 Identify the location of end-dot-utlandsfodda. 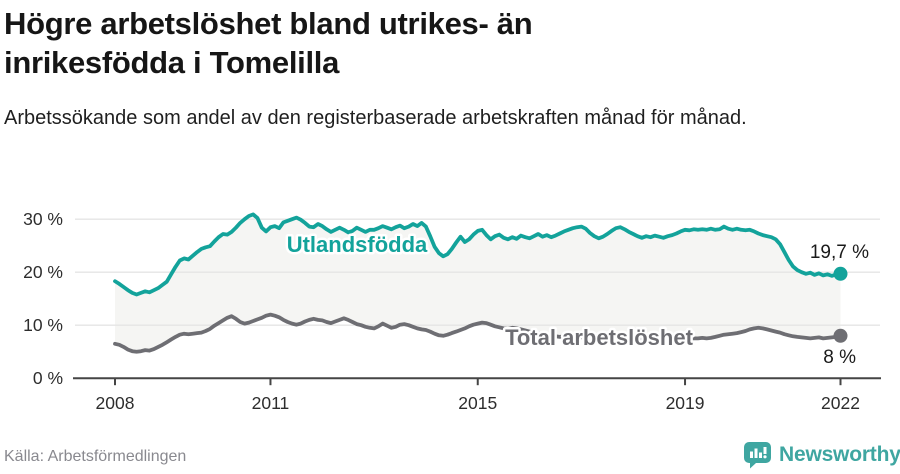
(840, 273).